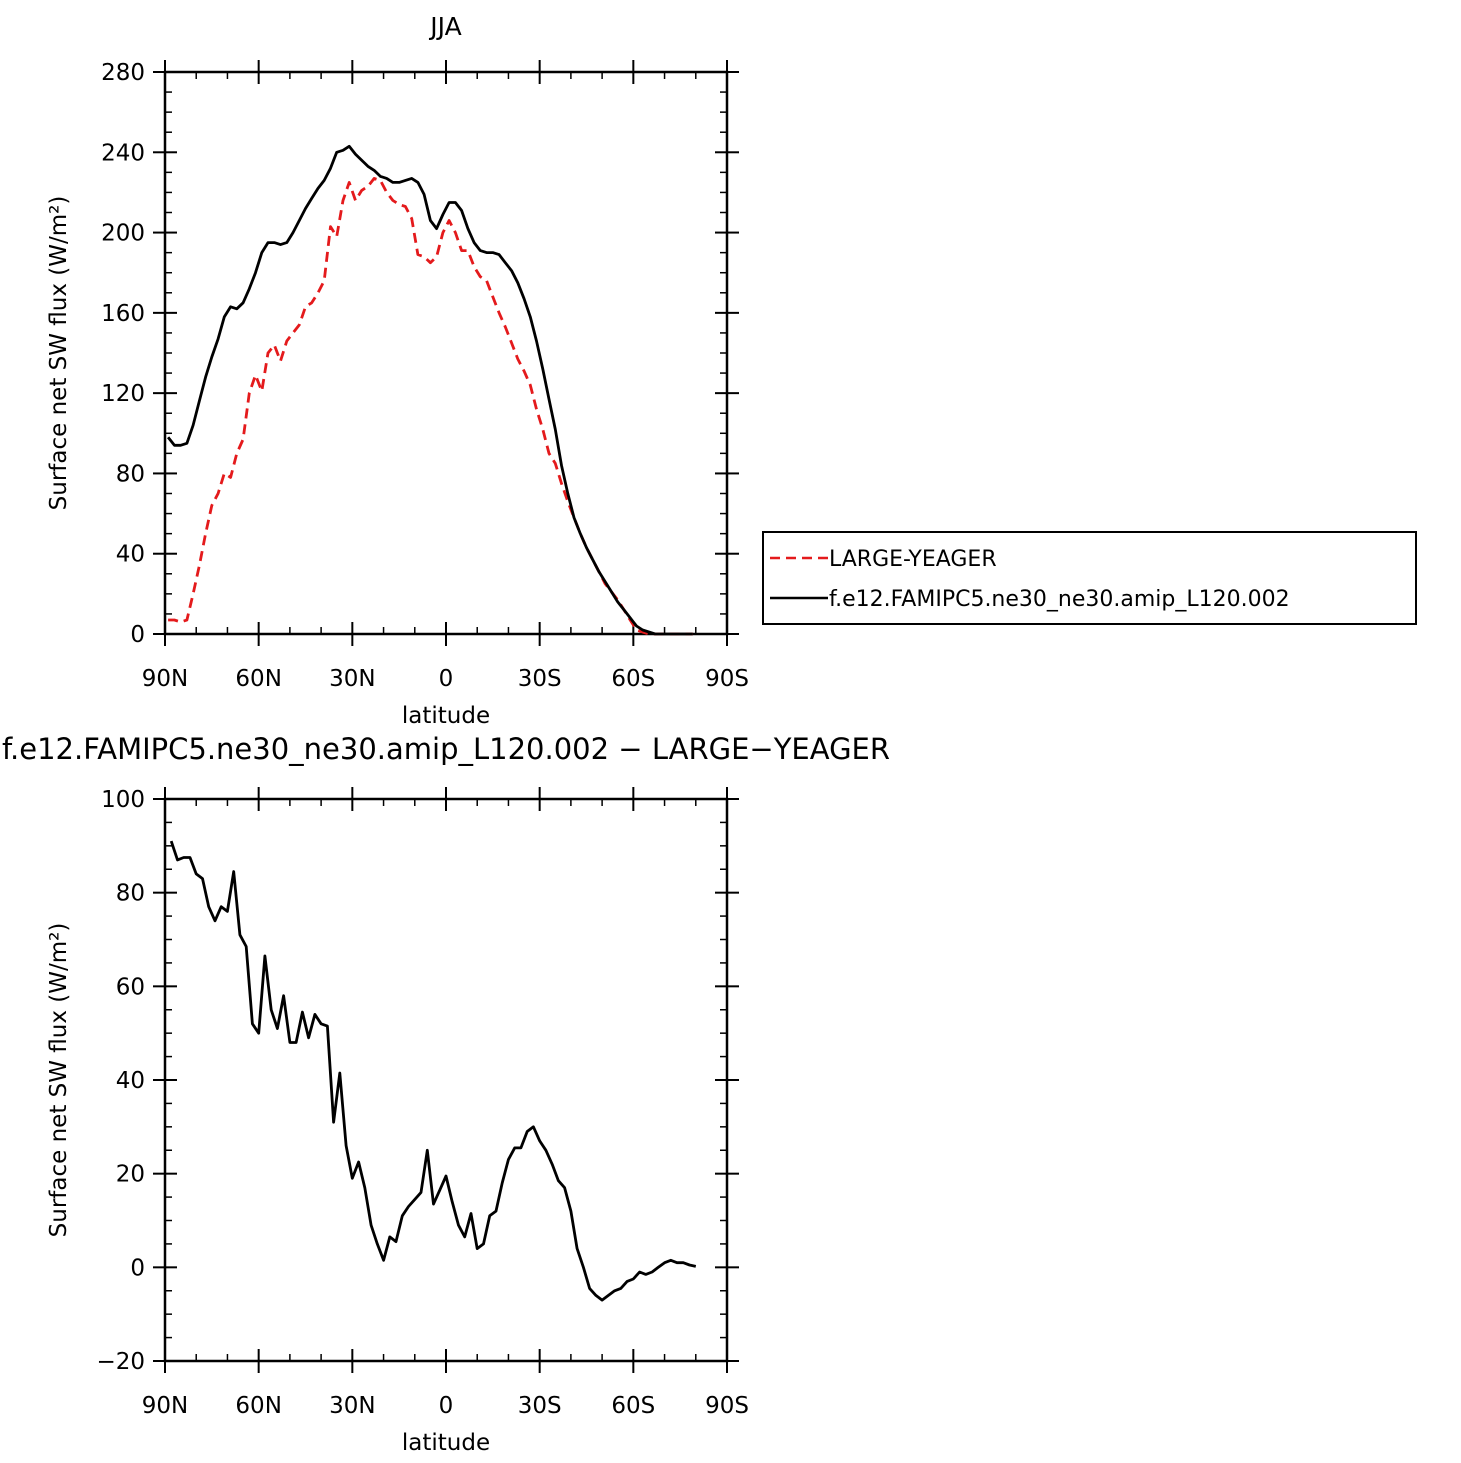 The height and width of the screenshot is (1463, 1461). I want to click on bottom-x-tick-labels: 90N 60N 30N 0 30S 60S 90S, so click(445, 1406).